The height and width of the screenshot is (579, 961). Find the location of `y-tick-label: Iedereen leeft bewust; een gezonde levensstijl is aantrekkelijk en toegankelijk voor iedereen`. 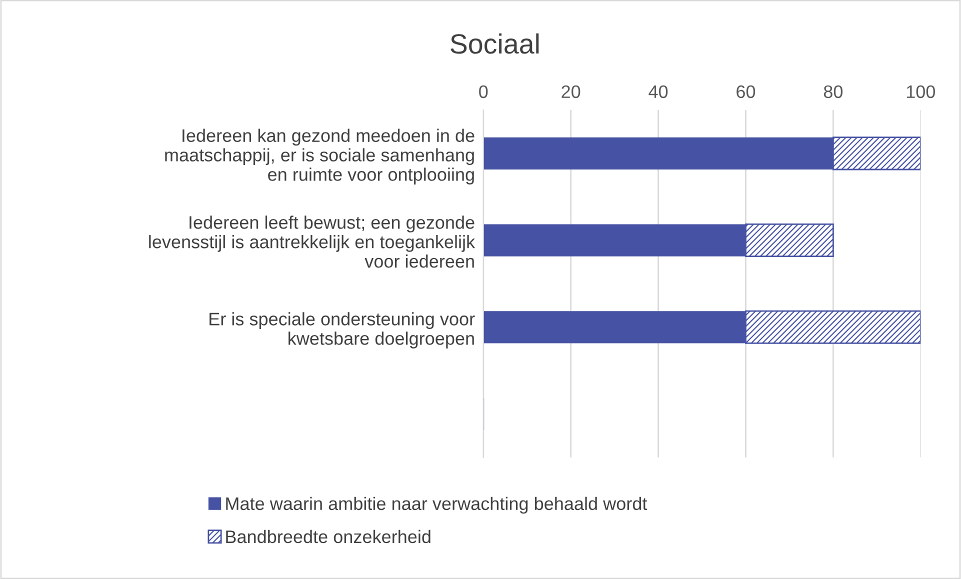

y-tick-label: Iedereen leeft bewust; een gezonde levensstijl is aantrekkelijk en toegankelijk voor iedereen is located at coordinates (312, 242).